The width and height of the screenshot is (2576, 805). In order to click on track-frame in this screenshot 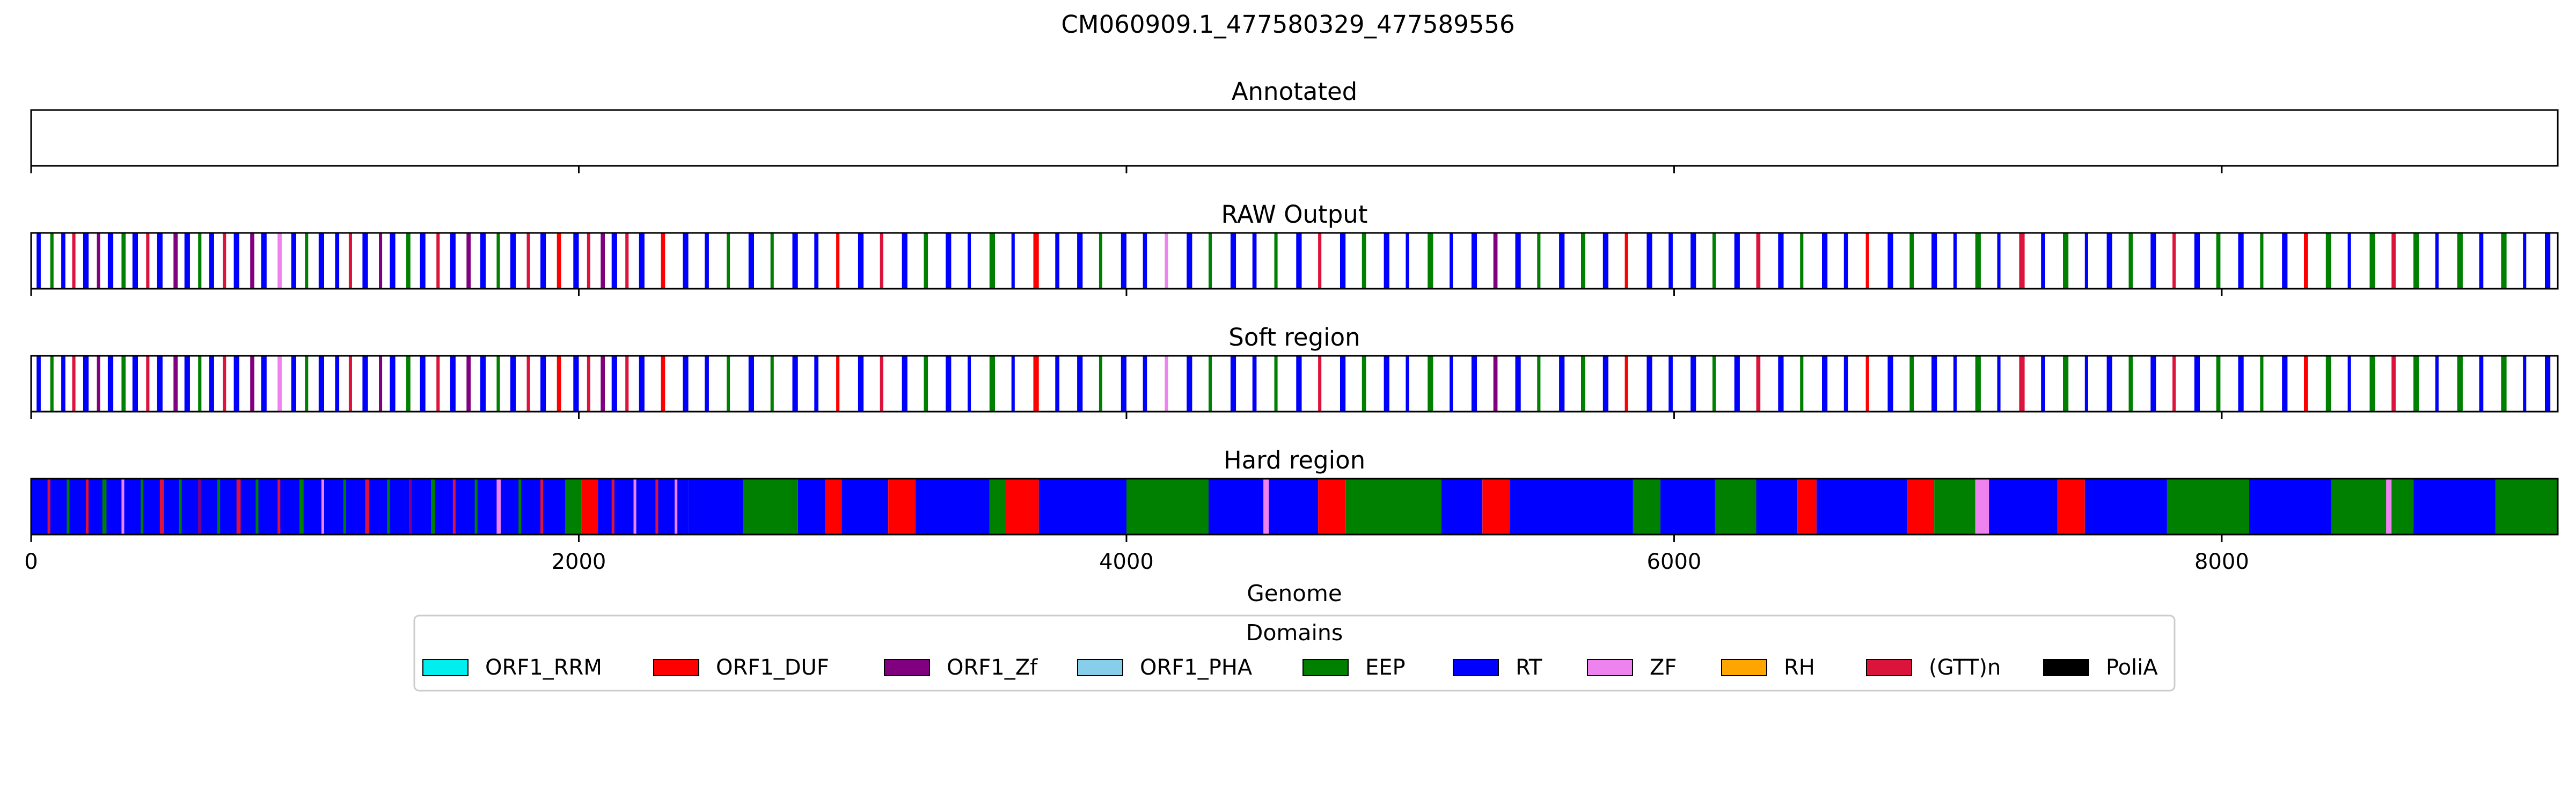, I will do `click(1294, 261)`.